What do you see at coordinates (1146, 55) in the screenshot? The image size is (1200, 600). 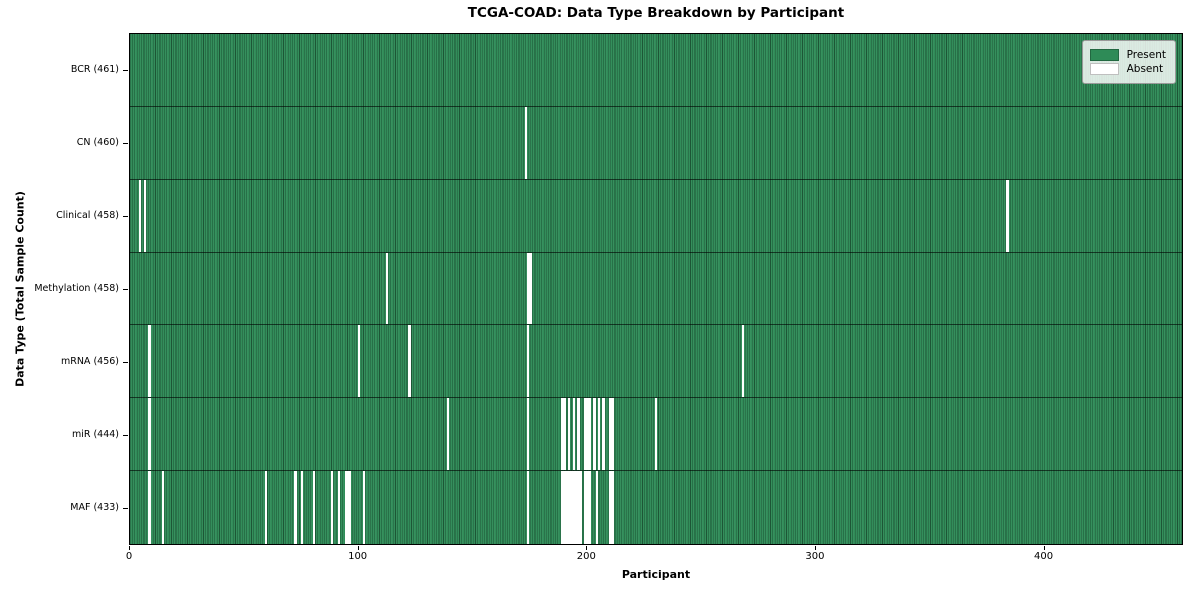 I see `legend-label: Present` at bounding box center [1146, 55].